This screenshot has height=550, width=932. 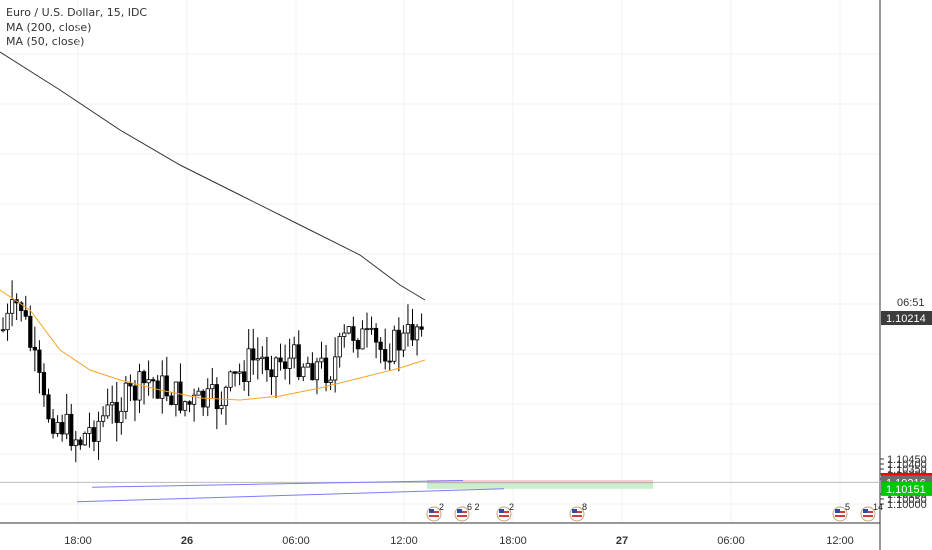 What do you see at coordinates (213, 345) in the screenshot?
I see `ma50-line` at bounding box center [213, 345].